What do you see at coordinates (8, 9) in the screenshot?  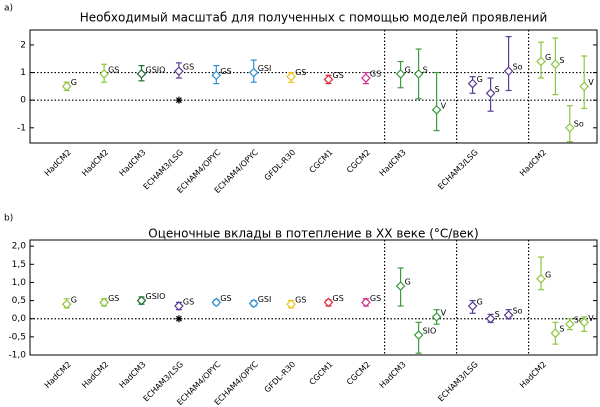 I see `panel-label: a)` at bounding box center [8, 9].